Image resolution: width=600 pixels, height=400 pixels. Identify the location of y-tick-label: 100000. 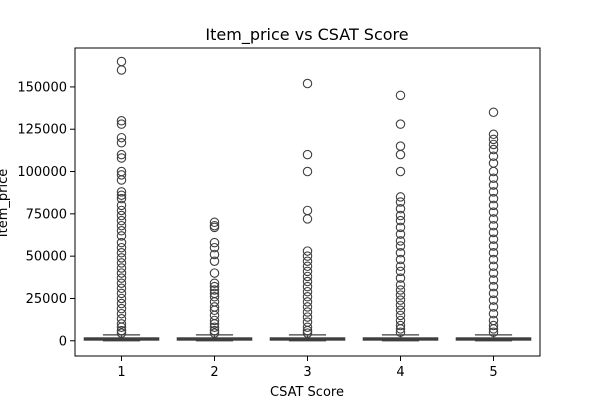
(42, 172).